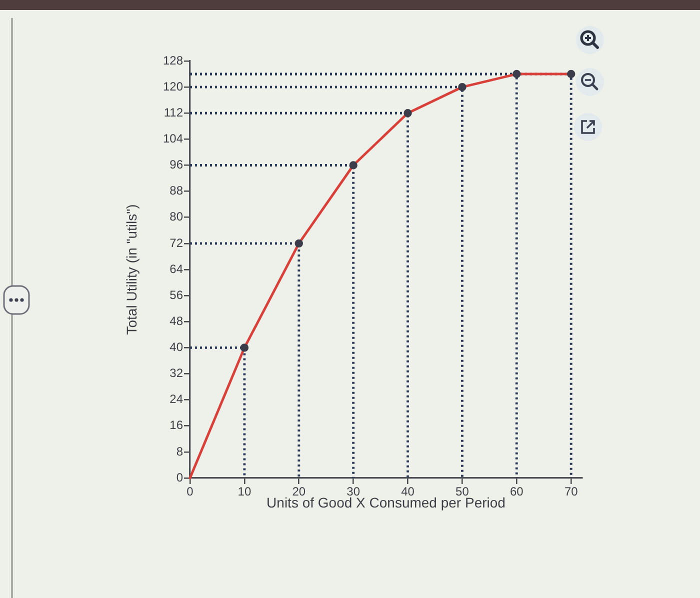 Image resolution: width=700 pixels, height=598 pixels. What do you see at coordinates (180, 477) in the screenshot?
I see `y-tick-label: 0` at bounding box center [180, 477].